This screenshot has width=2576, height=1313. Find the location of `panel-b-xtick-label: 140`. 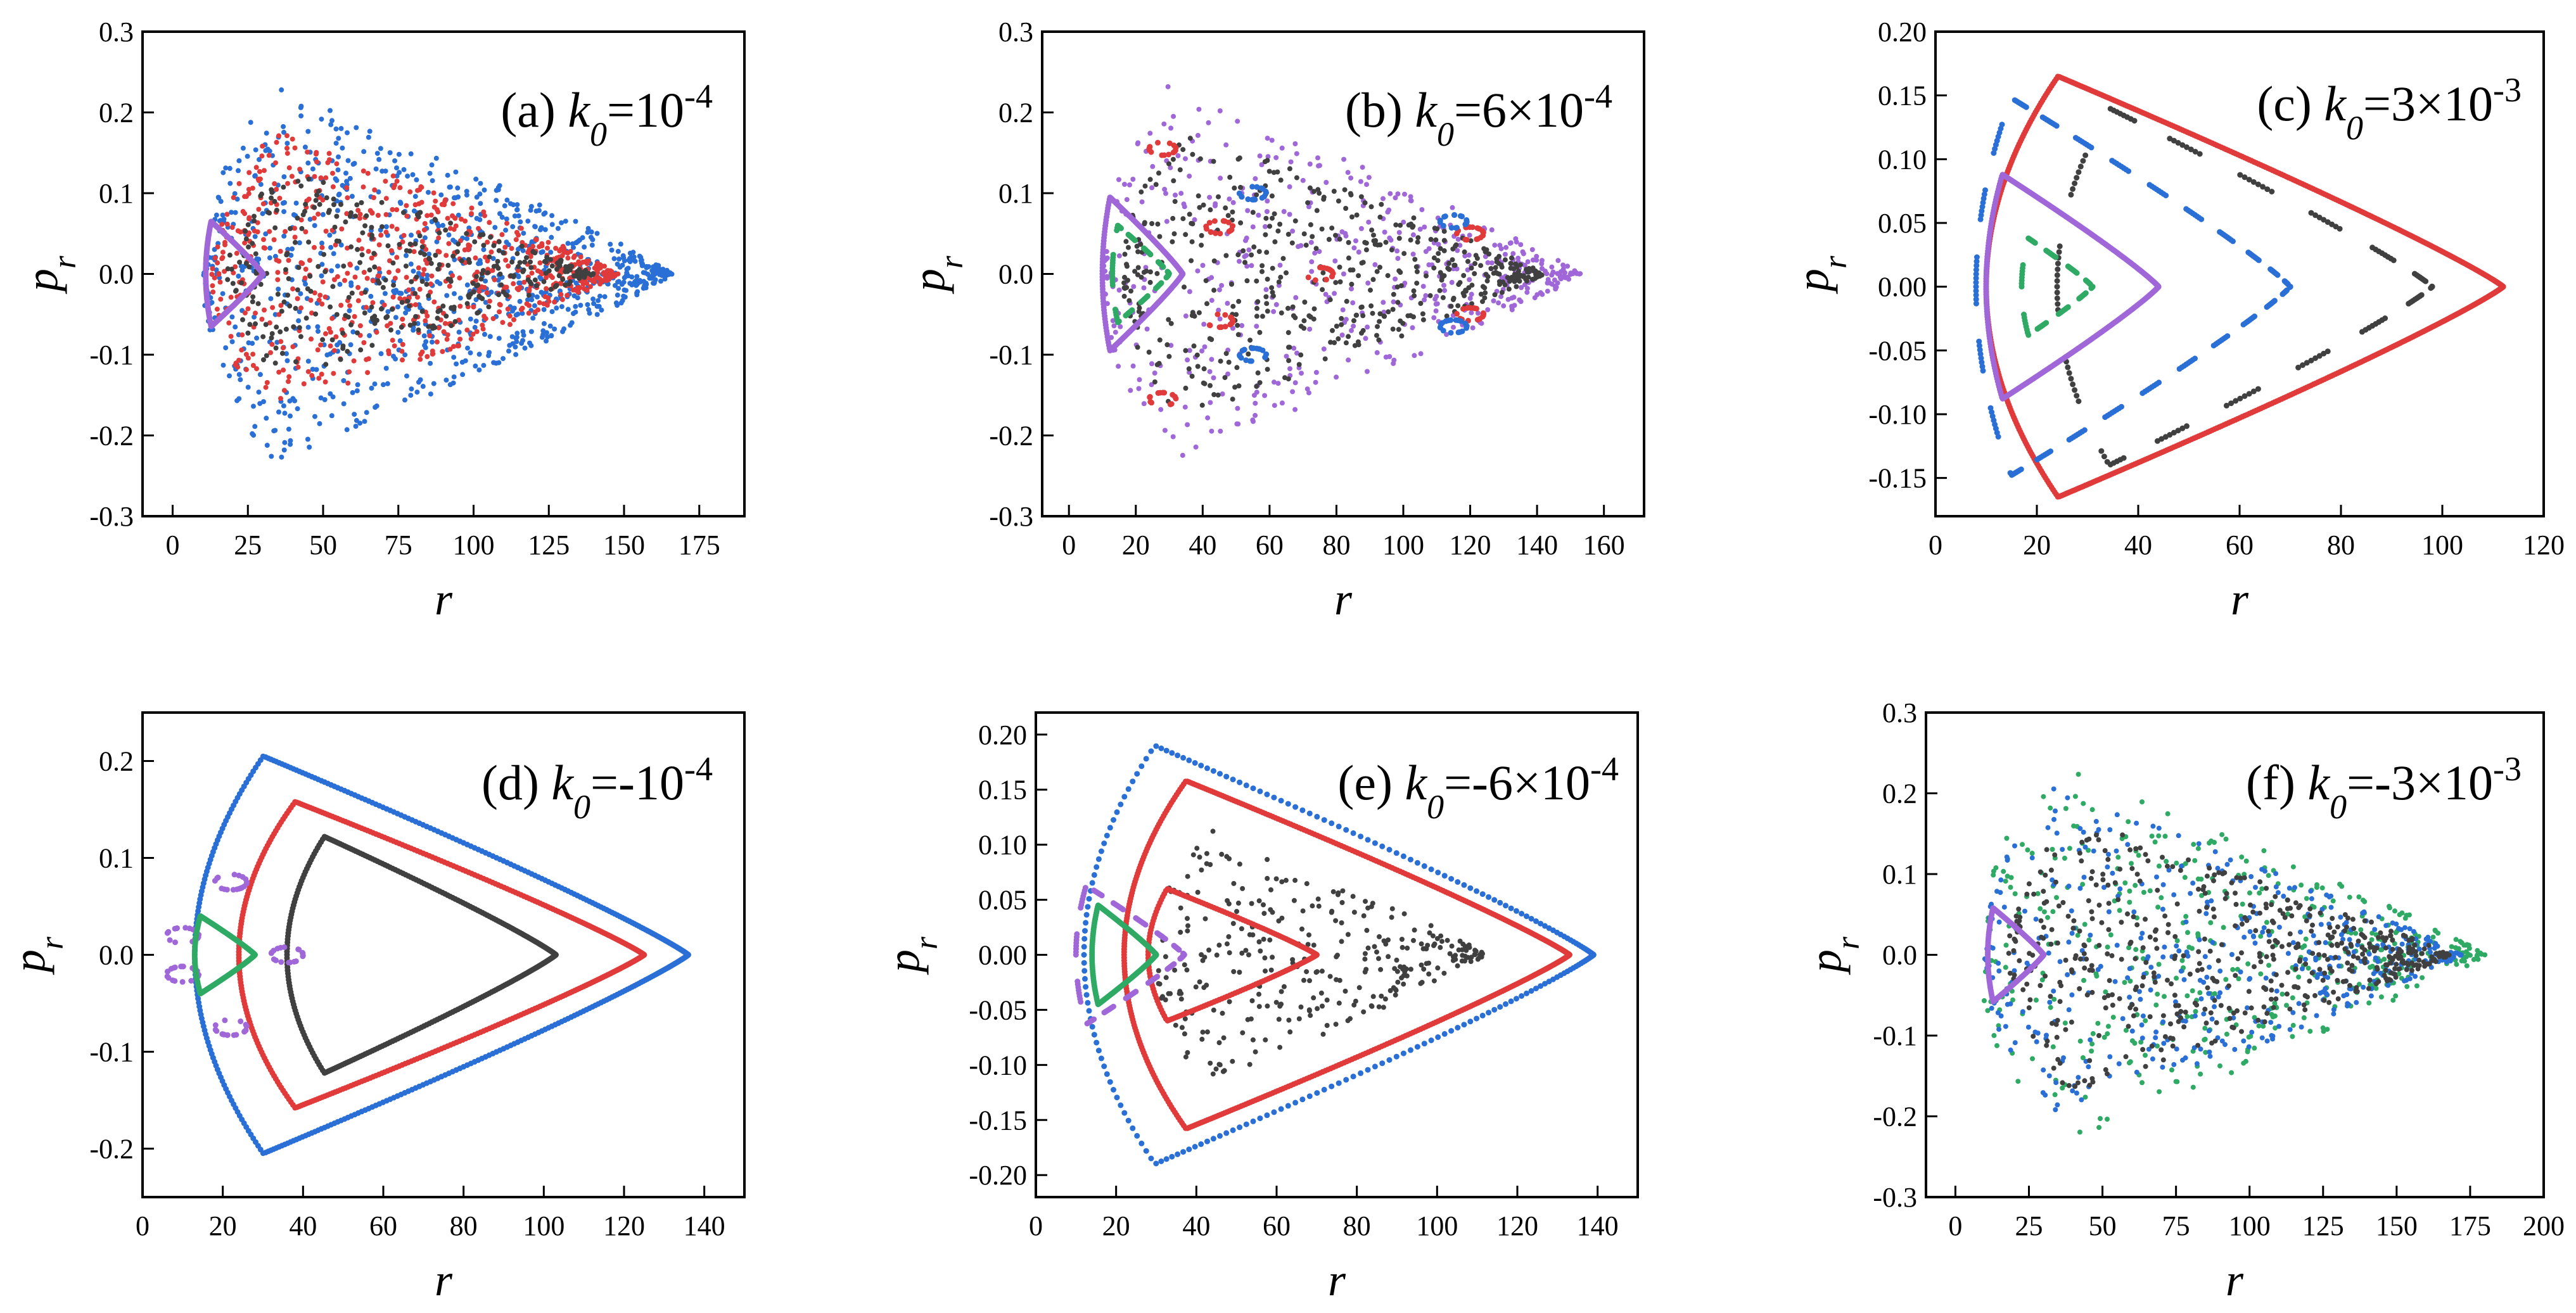

panel-b-xtick-label: 140 is located at coordinates (1537, 546).